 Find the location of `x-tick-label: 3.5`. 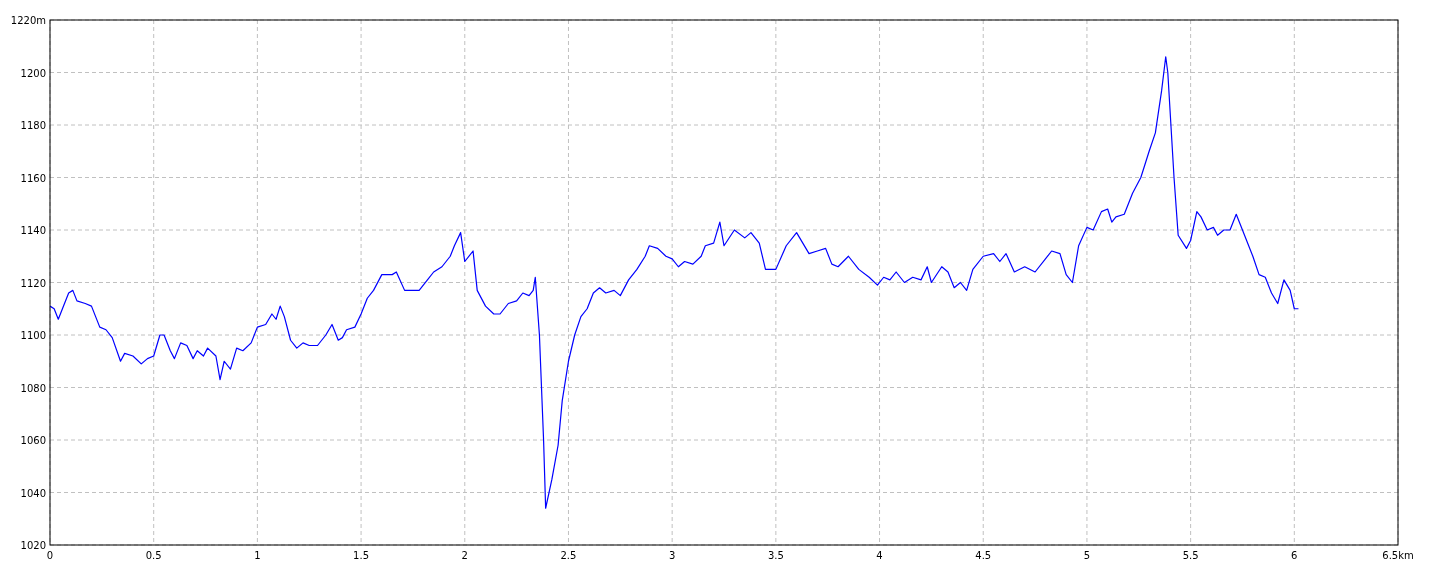

x-tick-label: 3.5 is located at coordinates (775, 555).